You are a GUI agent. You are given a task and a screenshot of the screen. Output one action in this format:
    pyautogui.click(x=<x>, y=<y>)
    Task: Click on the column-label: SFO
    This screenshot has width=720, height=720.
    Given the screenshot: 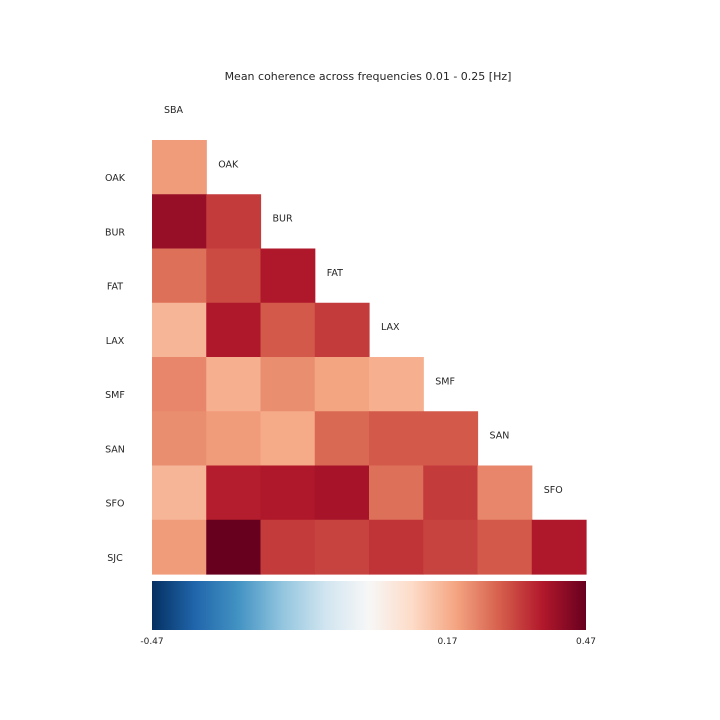 What is the action you would take?
    pyautogui.click(x=553, y=490)
    